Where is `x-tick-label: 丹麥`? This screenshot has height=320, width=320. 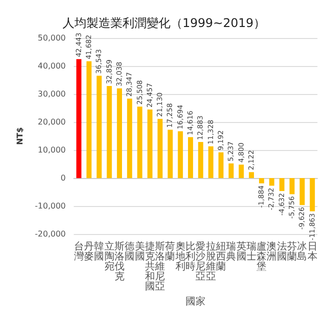 x-tick-label: 丹麥 is located at coordinates (89, 252).